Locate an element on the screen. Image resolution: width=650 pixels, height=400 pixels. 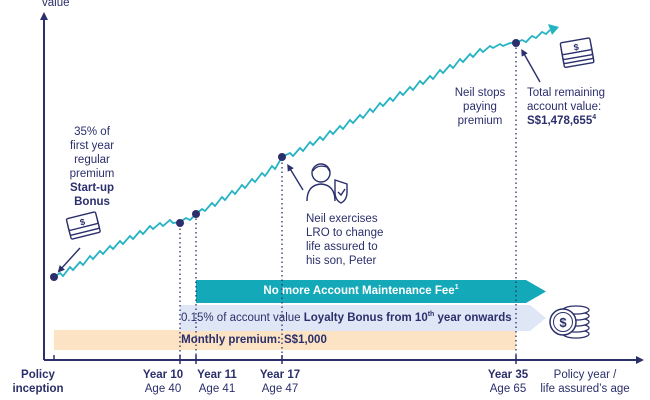
y-axis-label: value is located at coordinates (56, 4).